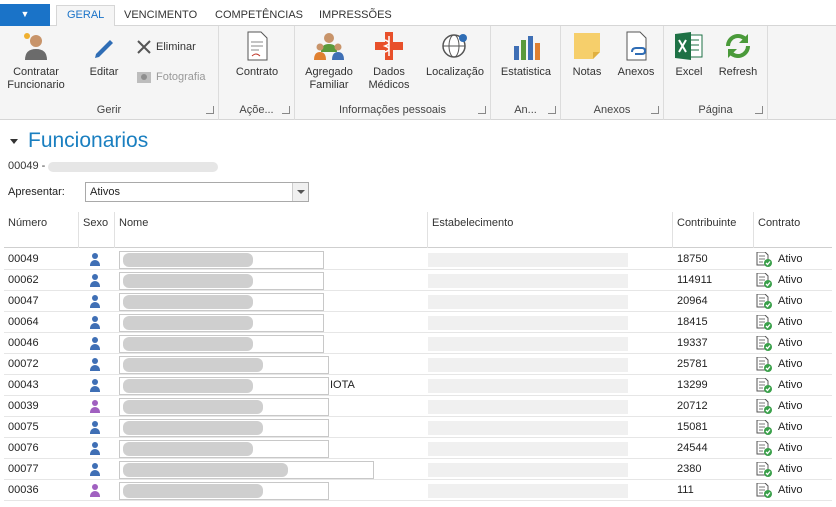  What do you see at coordinates (161, 15) in the screenshot?
I see `tab-vencimento: VENCIMENTO` at bounding box center [161, 15].